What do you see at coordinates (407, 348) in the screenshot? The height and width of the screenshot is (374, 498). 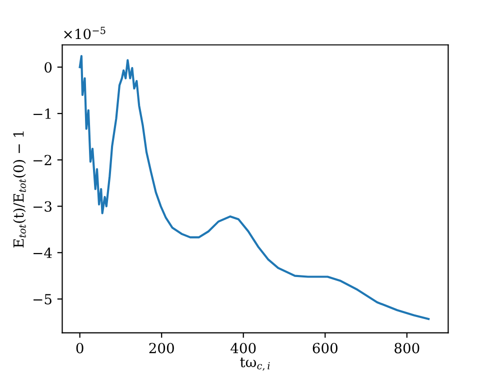 I see `x-tick-label: 800` at bounding box center [407, 348].